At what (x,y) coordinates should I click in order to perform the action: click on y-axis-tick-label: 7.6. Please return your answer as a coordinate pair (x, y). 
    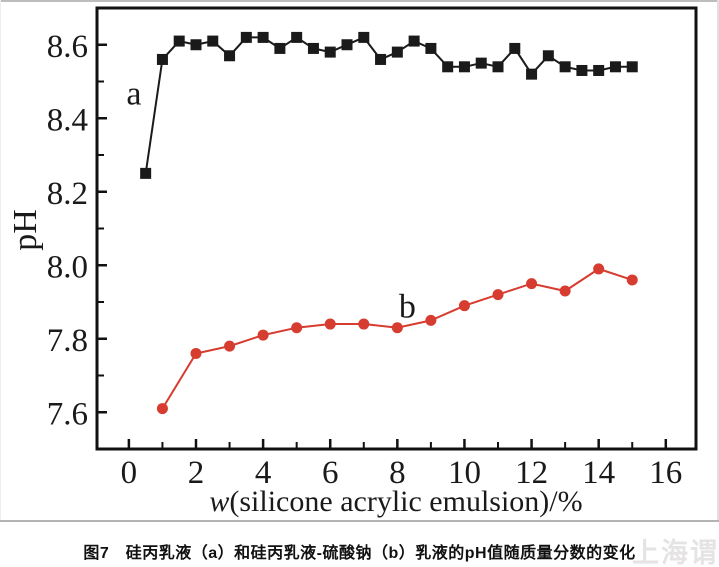
    Looking at the image, I should click on (67, 414).